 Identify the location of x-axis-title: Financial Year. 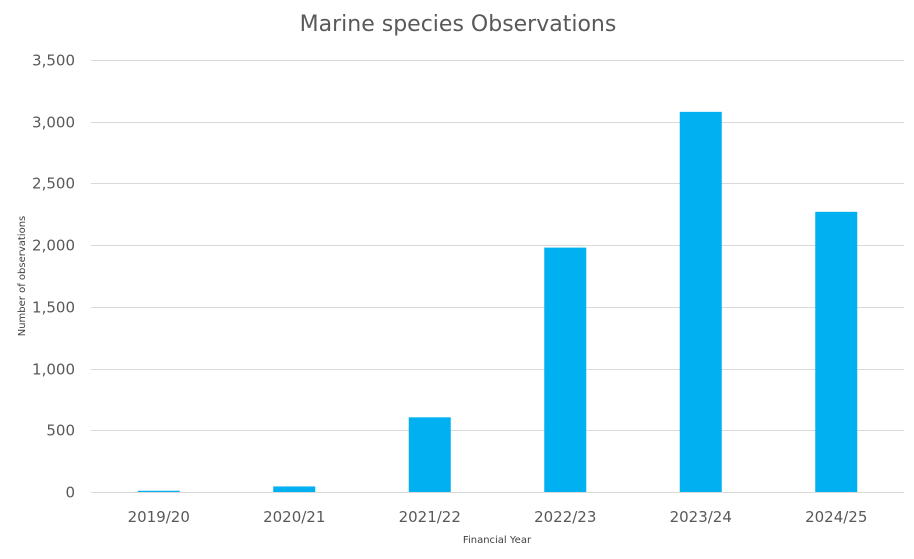
(497, 540).